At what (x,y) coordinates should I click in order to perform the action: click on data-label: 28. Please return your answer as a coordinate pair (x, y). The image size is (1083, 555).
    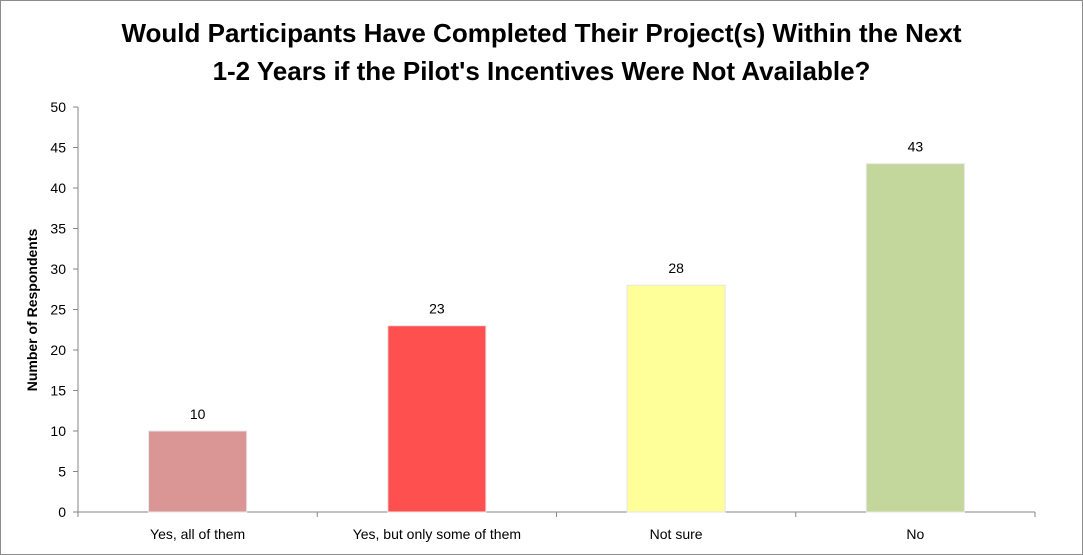
    Looking at the image, I should click on (676, 268).